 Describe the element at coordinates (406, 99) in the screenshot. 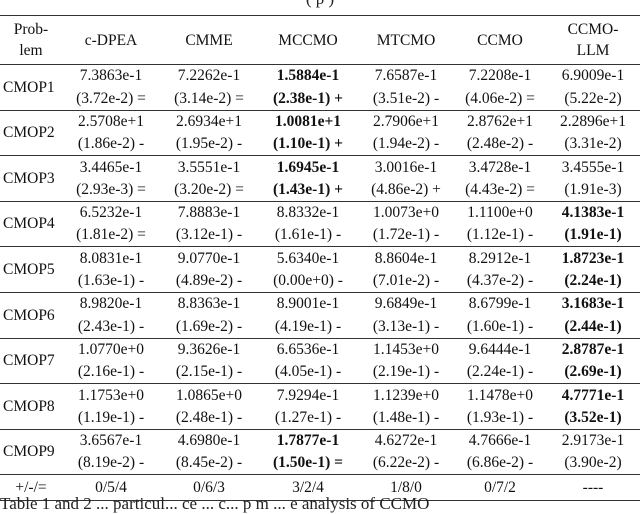

I see `std-value-cell: (3.51e-2) -` at that location.